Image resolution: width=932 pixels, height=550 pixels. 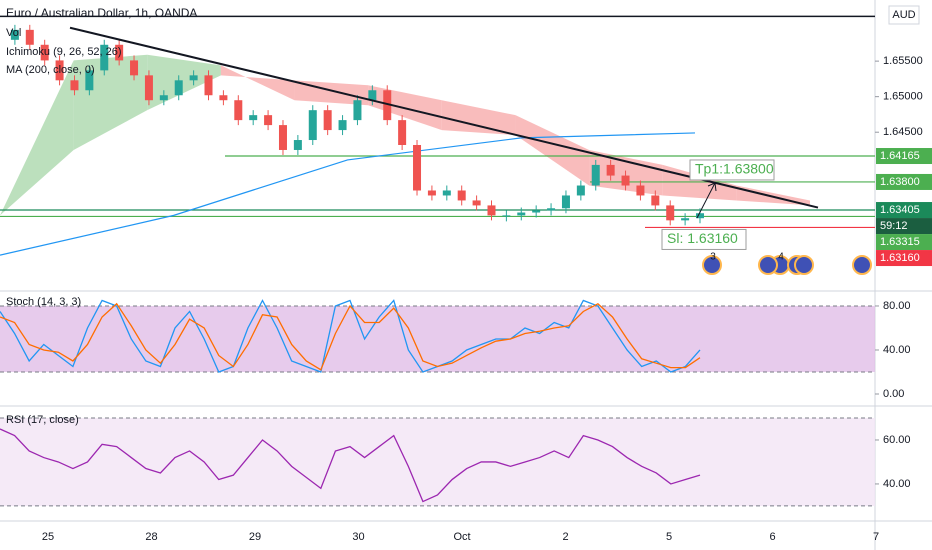 I want to click on x-tick-label: 5, so click(x=669, y=537).